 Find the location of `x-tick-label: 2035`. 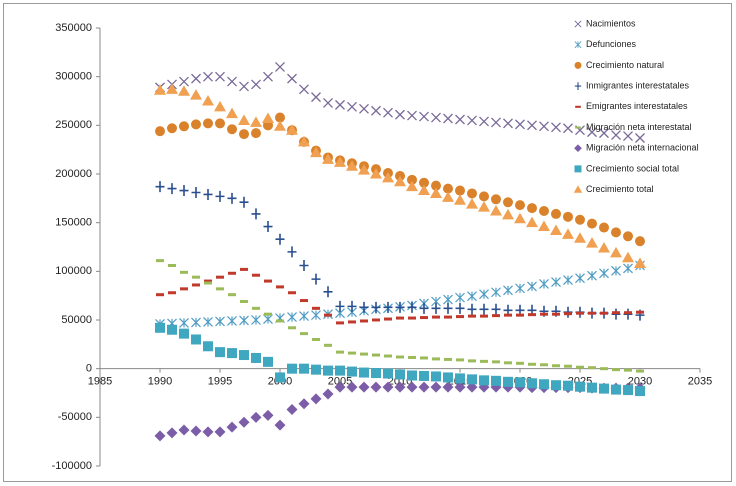

x-tick-label: 2035 is located at coordinates (700, 382).